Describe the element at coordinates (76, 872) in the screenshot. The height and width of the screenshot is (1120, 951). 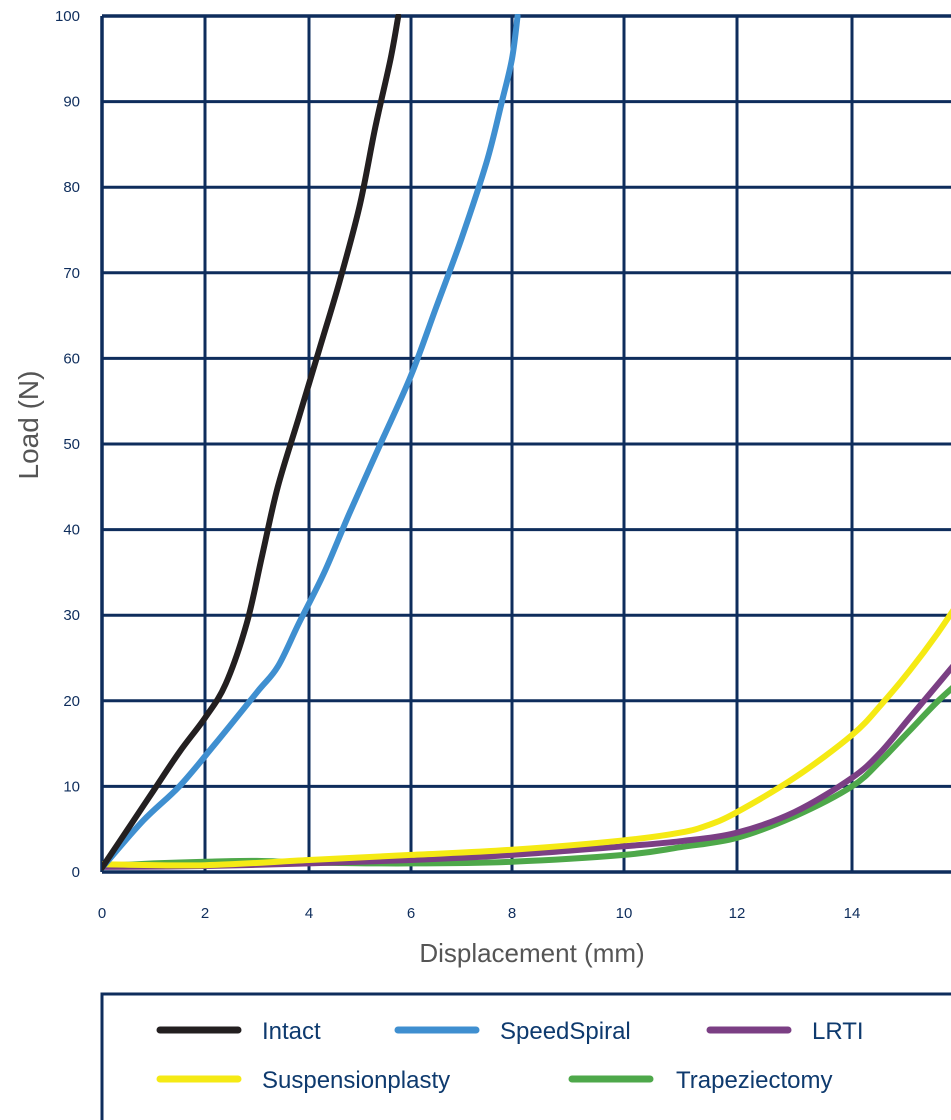
I see `y-tick-label: 0` at that location.